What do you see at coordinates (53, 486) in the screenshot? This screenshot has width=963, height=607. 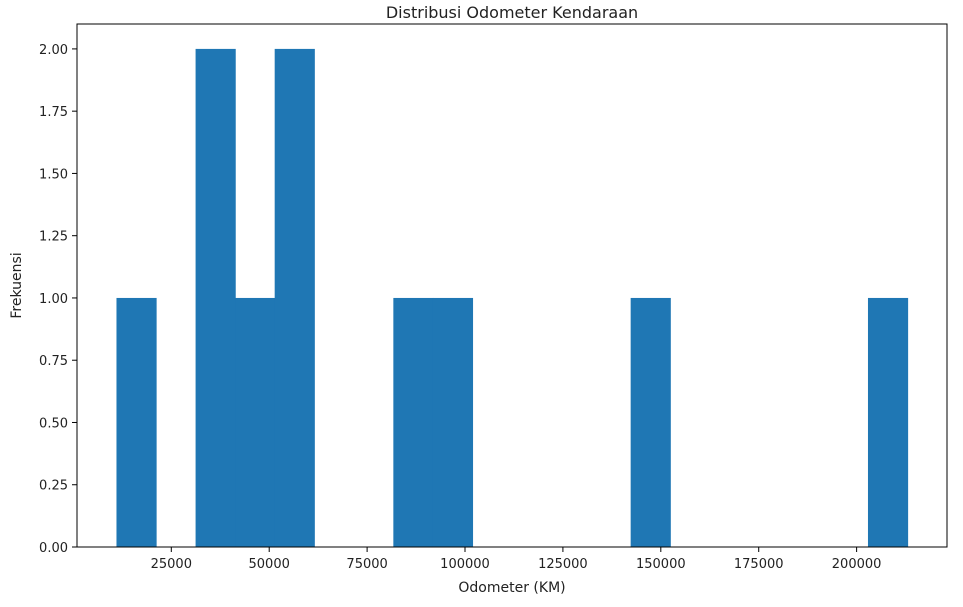 I see `y-tick-label: 0.25` at bounding box center [53, 486].